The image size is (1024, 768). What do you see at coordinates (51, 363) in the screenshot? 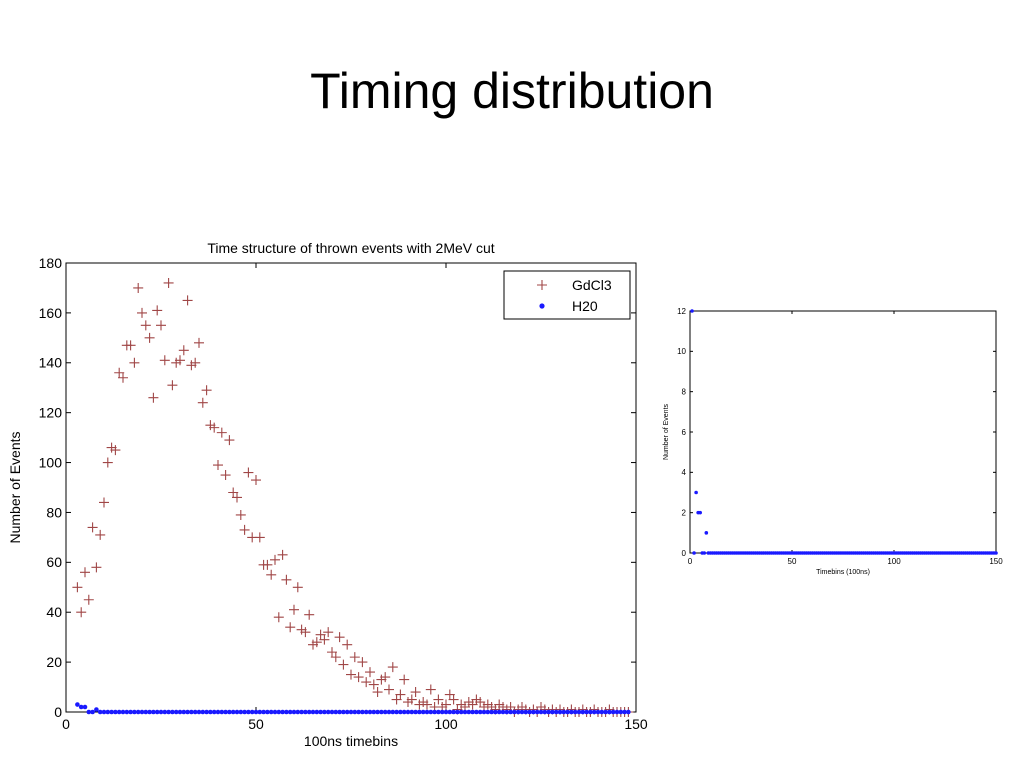
I see `y-tick-label: 140` at bounding box center [51, 363].